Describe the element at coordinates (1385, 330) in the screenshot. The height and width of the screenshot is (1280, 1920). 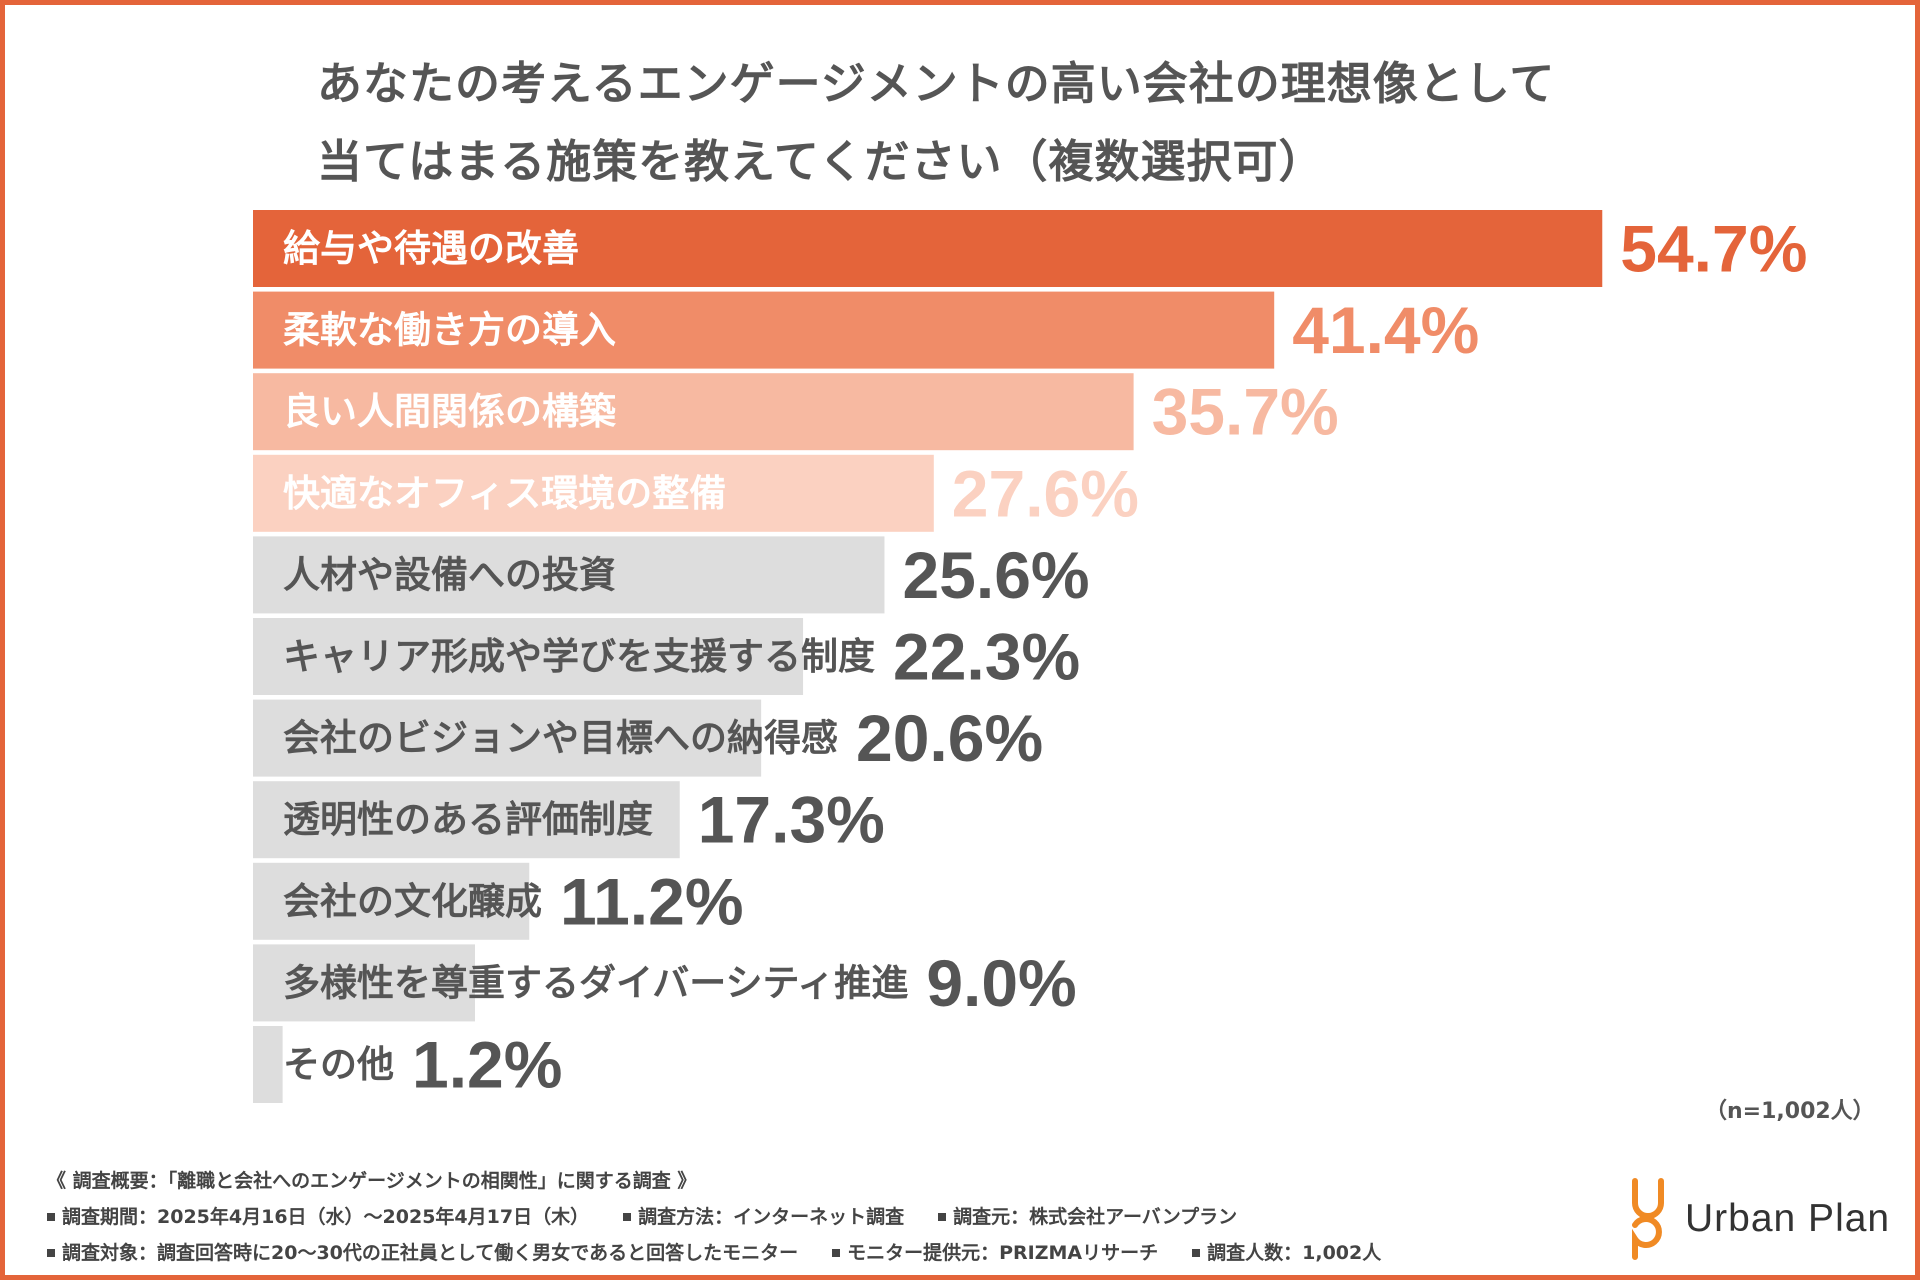
I see `value-label-1: 41.4%` at that location.